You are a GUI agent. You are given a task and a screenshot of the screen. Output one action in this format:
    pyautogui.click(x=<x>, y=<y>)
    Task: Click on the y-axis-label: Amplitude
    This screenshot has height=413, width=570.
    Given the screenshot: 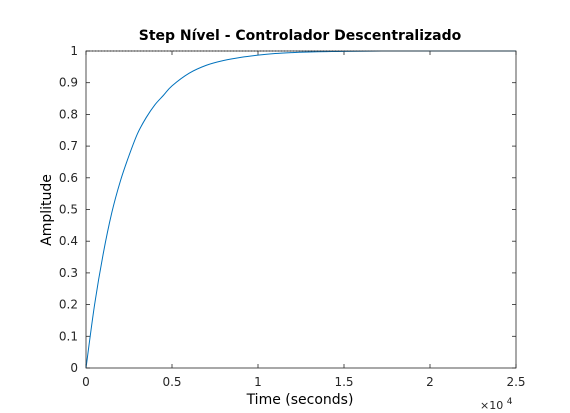 What is the action you would take?
    pyautogui.click(x=47, y=210)
    